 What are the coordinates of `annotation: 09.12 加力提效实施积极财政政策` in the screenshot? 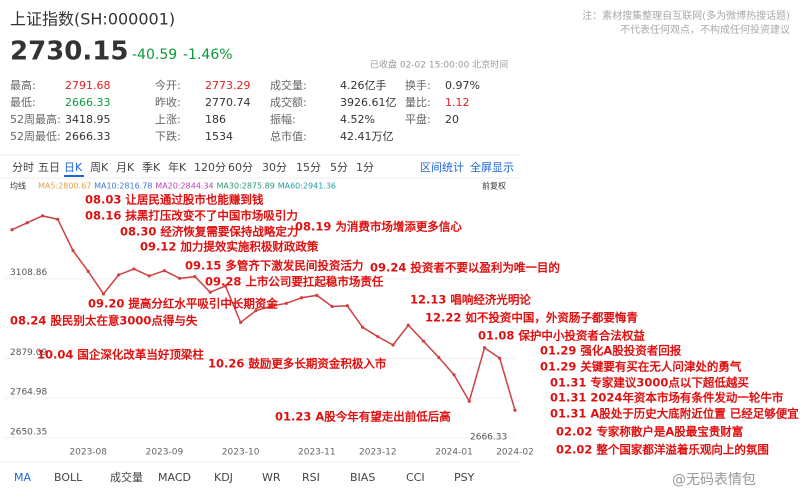 It's located at (229, 247).